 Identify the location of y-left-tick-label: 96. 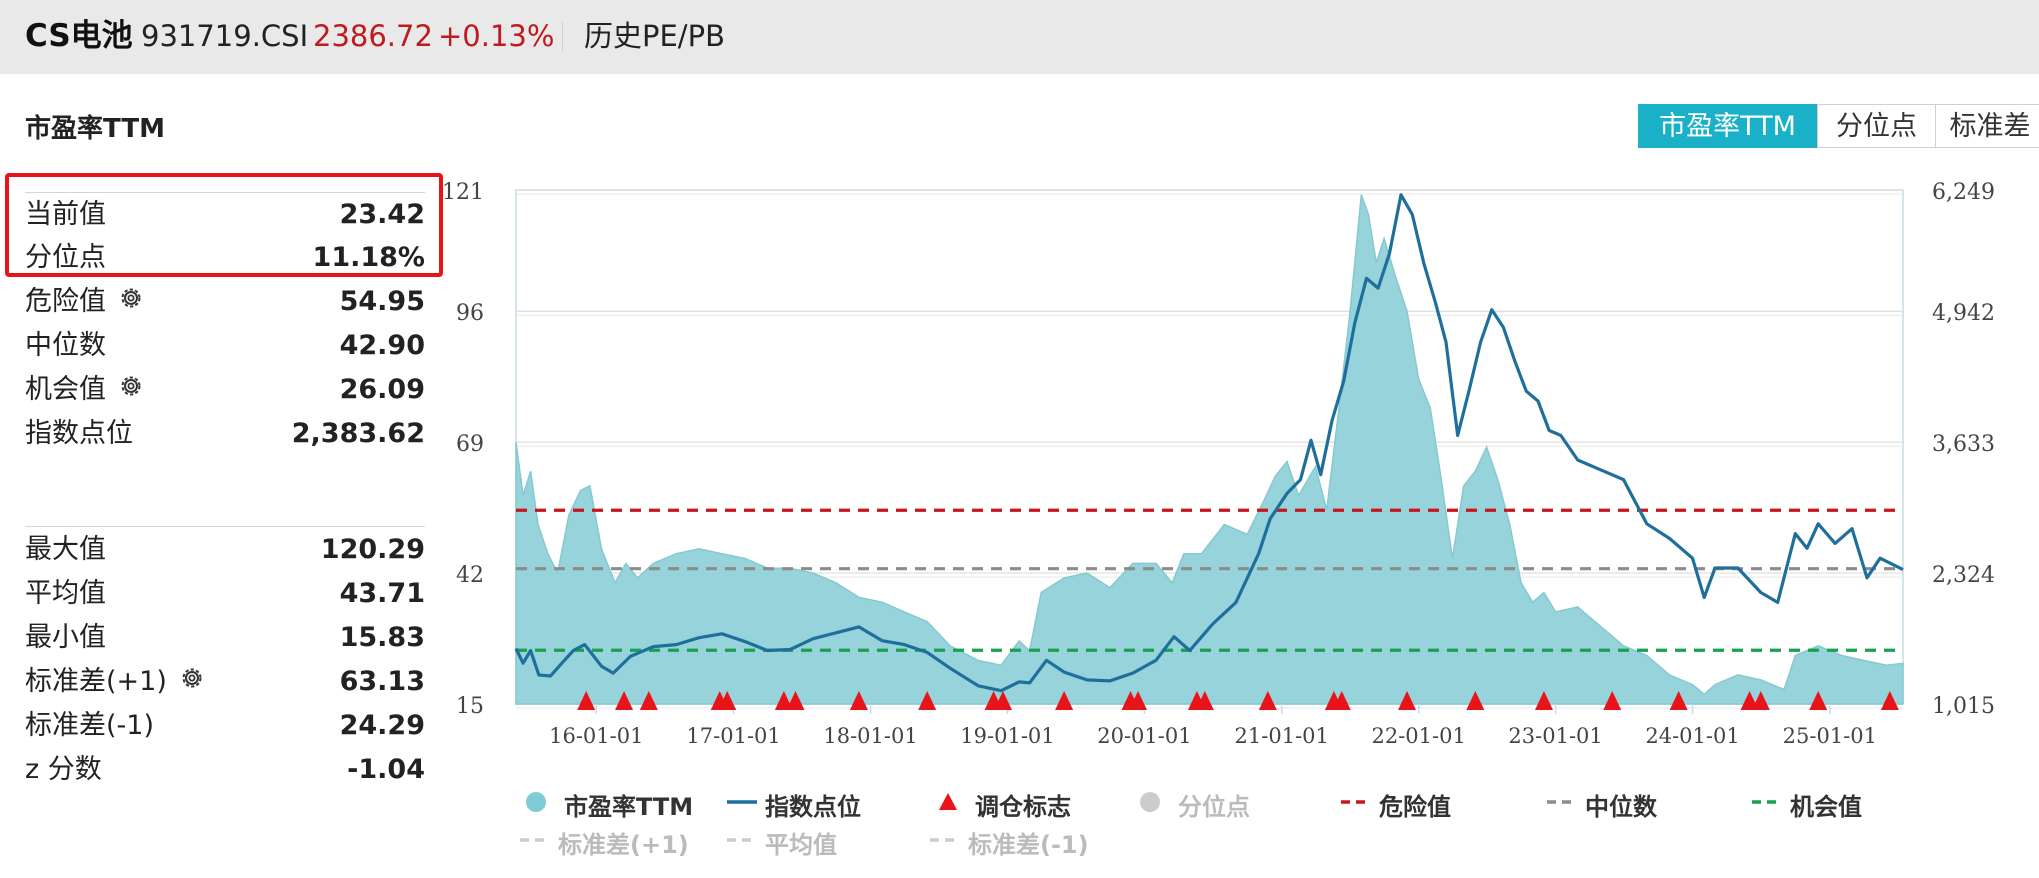
(470, 313).